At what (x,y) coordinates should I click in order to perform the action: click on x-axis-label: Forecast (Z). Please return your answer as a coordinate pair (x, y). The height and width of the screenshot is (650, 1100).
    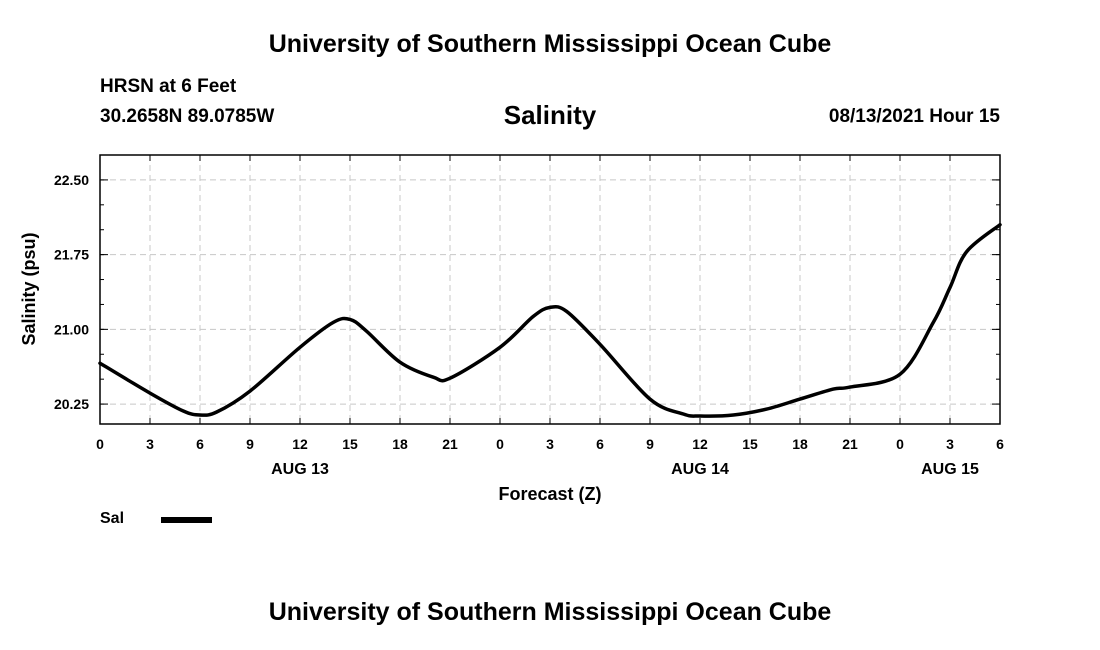
    Looking at the image, I should click on (549, 494).